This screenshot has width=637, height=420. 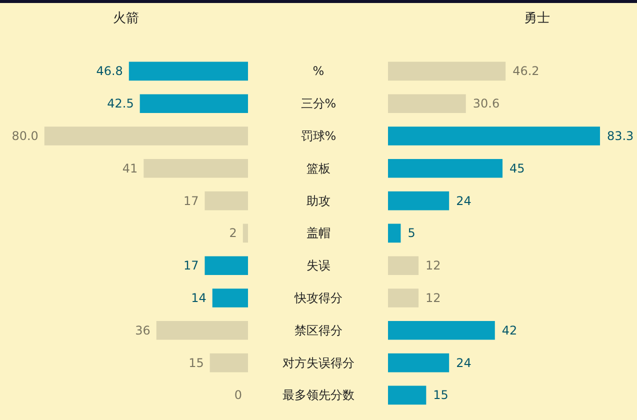 I want to click on y-tick-label: 罚球%, so click(x=318, y=135).